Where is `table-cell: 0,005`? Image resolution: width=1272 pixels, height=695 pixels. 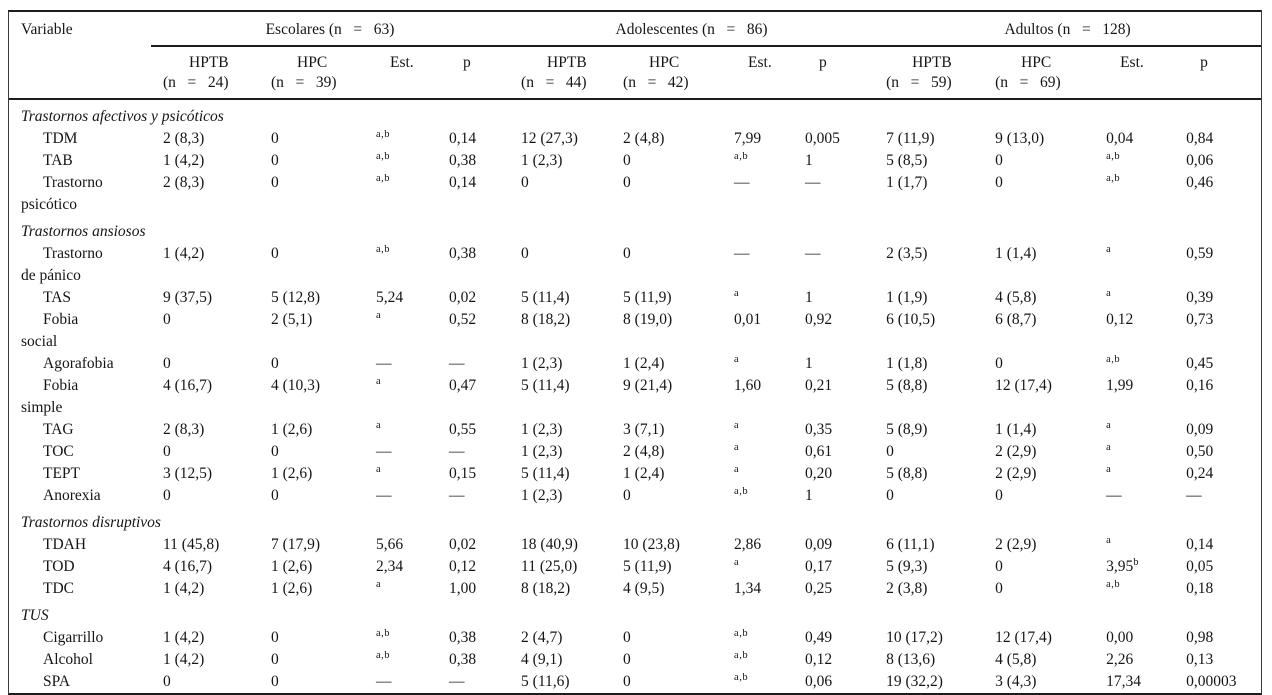 table-cell: 0,005 is located at coordinates (822, 138).